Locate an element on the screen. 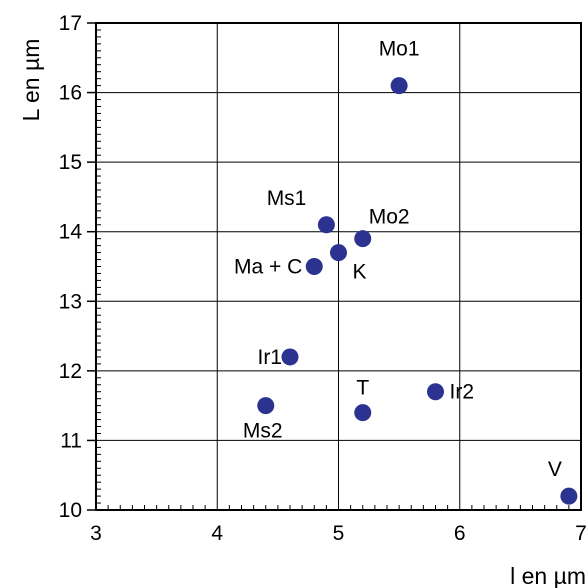 This screenshot has width=588, height=588. point-label: Ms2 is located at coordinates (263, 431).